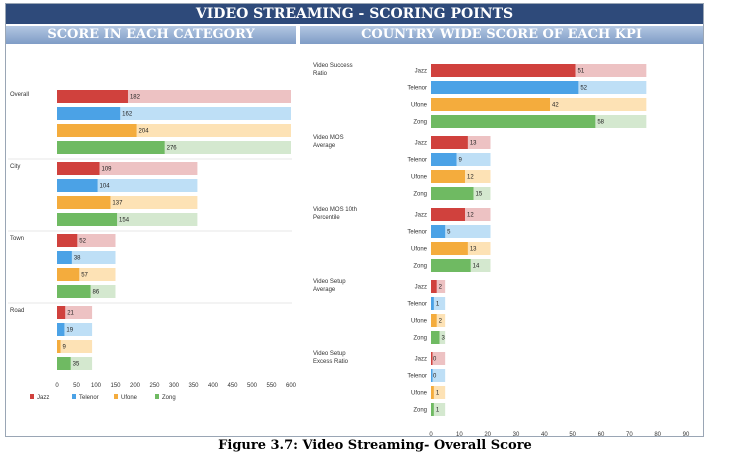  What do you see at coordinates (76, 365) in the screenshot?
I see `data-label-road-zong: 35` at bounding box center [76, 365].